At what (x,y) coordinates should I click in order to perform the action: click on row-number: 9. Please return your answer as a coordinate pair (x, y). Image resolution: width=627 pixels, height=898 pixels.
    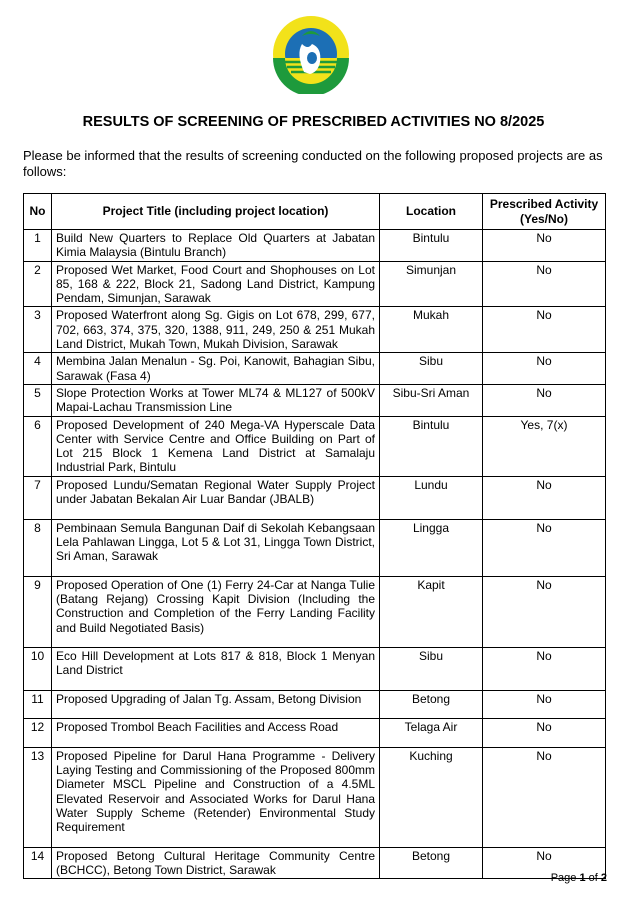
    Looking at the image, I should click on (37, 611).